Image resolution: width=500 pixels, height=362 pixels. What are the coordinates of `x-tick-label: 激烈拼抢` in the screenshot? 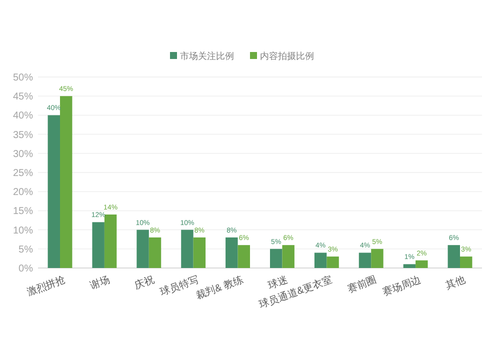 It's located at (46, 286).